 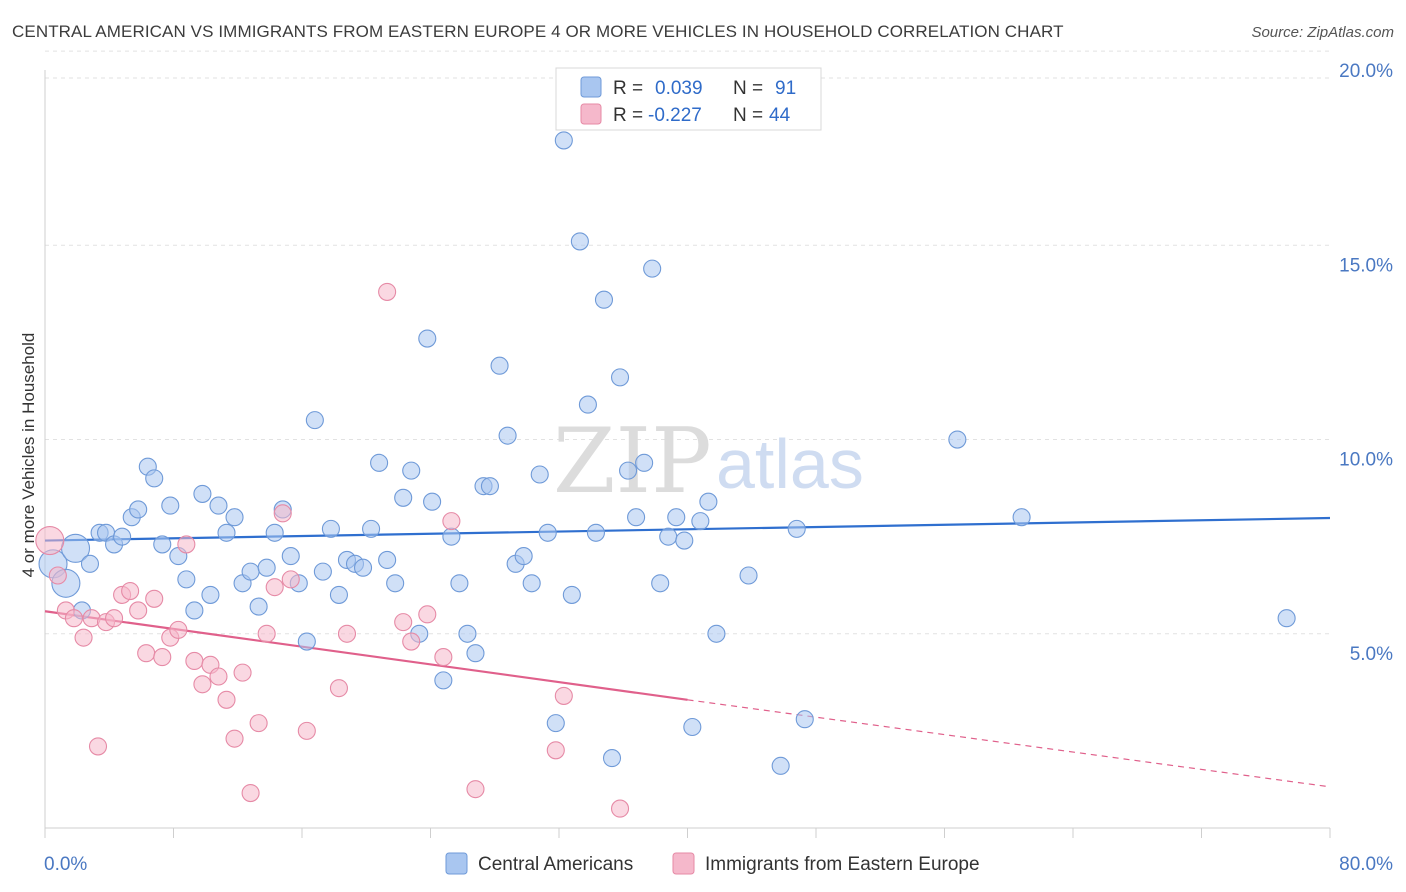 What do you see at coordinates (628, 88) in the screenshot?
I see `legend-r-label-1: R =` at bounding box center [628, 88].